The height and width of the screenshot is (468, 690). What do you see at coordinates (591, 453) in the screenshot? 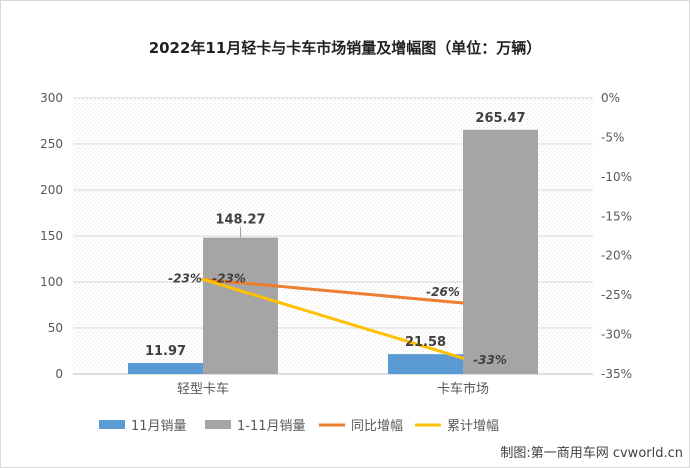
I see `watermark-text: 制图:第一商用车网 cvworld.cn` at bounding box center [591, 453].